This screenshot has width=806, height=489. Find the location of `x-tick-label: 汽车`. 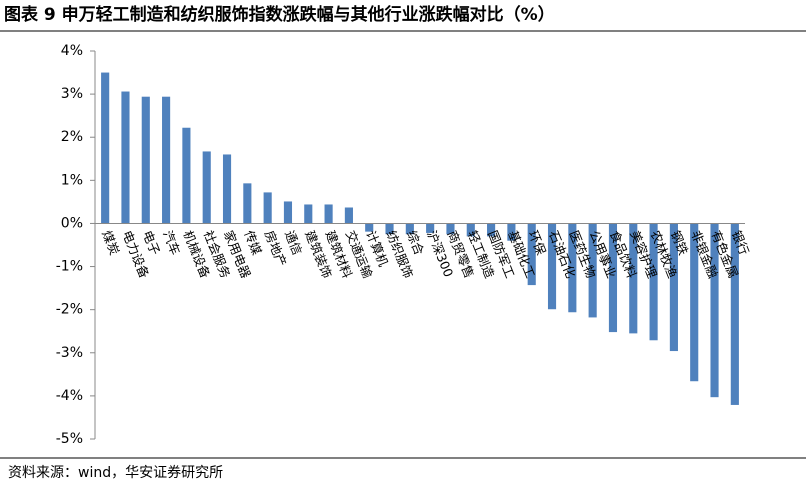

x-tick-label: 汽车 is located at coordinates (171, 242).